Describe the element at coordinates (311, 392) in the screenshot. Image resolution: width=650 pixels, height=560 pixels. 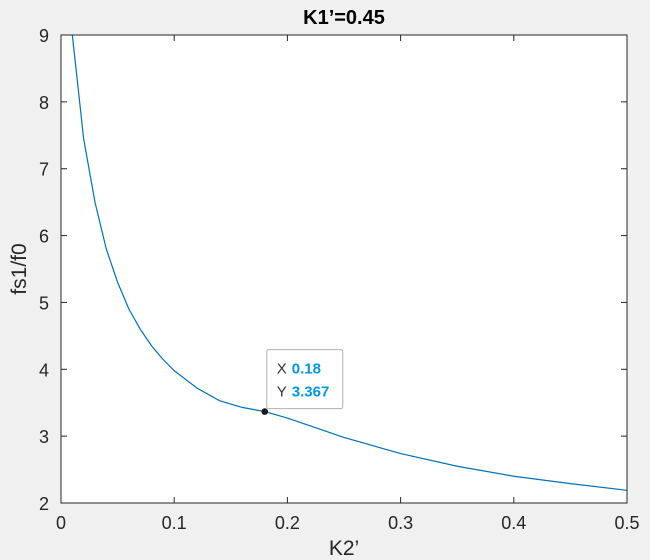
I see `datatip-y-value: 3.367` at that location.